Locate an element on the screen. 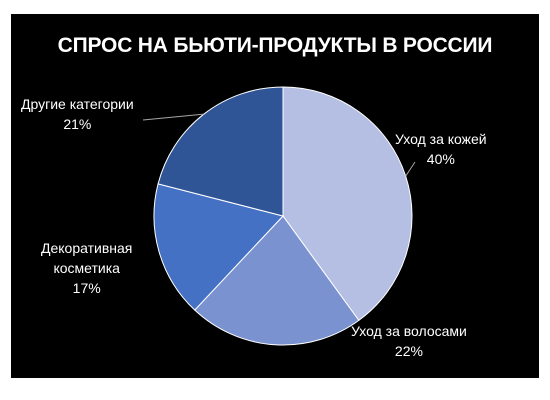  label-category: Другие категории is located at coordinates (77, 104).